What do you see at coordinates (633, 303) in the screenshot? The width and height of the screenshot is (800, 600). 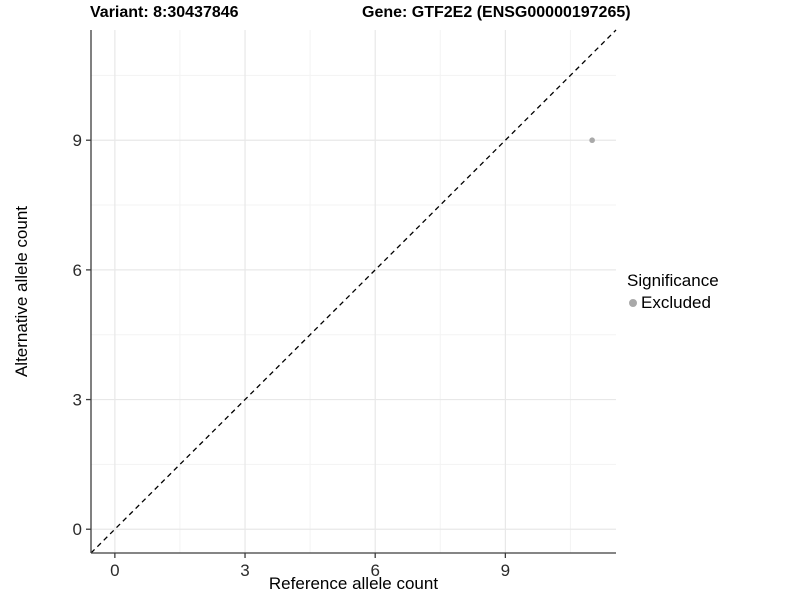 I see `legend-key-dot-icon` at bounding box center [633, 303].